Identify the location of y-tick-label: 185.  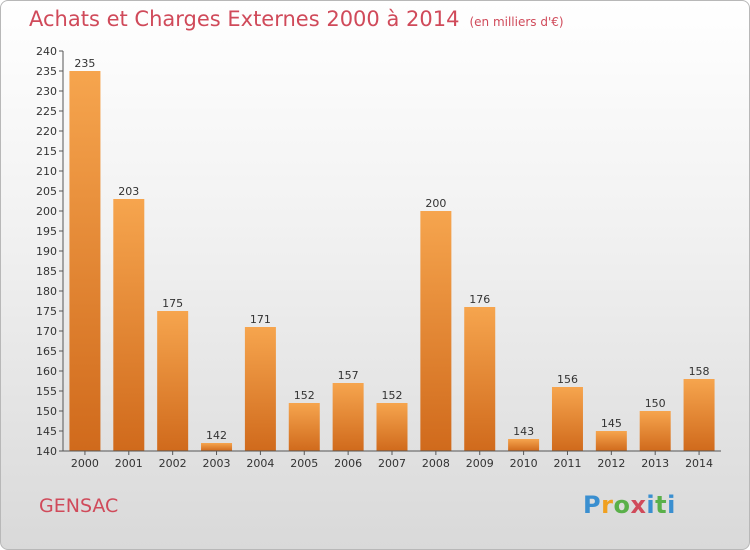
(46, 271).